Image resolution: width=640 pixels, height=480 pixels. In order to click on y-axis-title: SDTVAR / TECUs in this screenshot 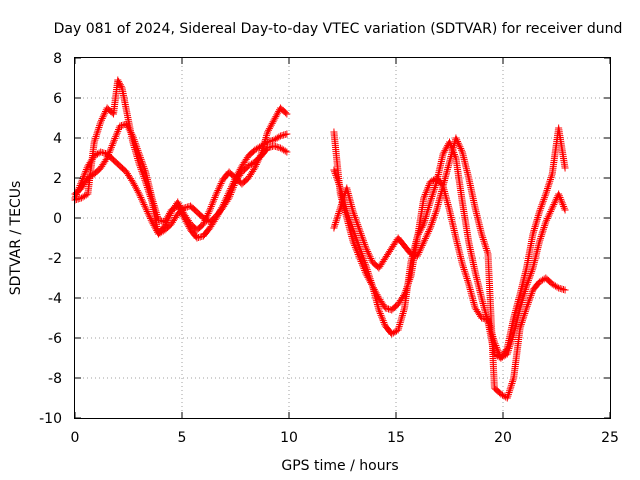, I will do `click(16, 238)`.